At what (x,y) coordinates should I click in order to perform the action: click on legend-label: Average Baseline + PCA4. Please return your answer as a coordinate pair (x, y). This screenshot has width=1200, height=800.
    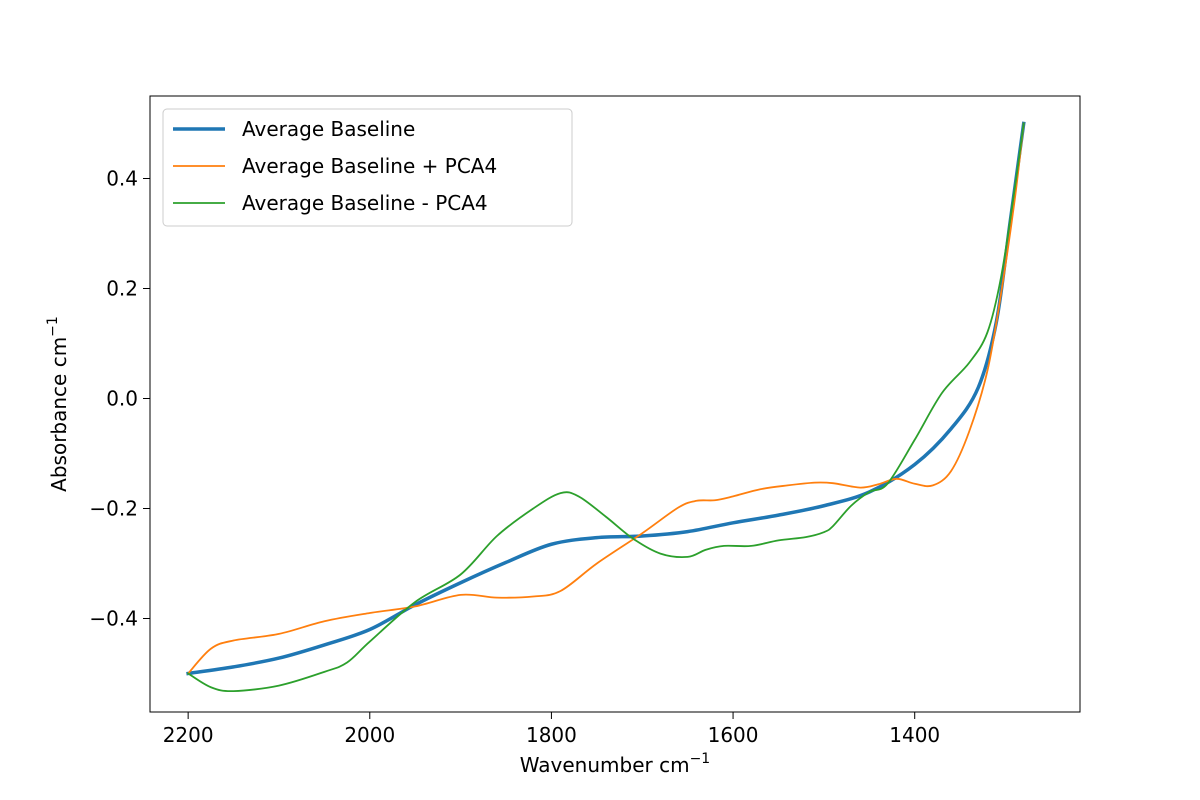
    Looking at the image, I should click on (369, 166).